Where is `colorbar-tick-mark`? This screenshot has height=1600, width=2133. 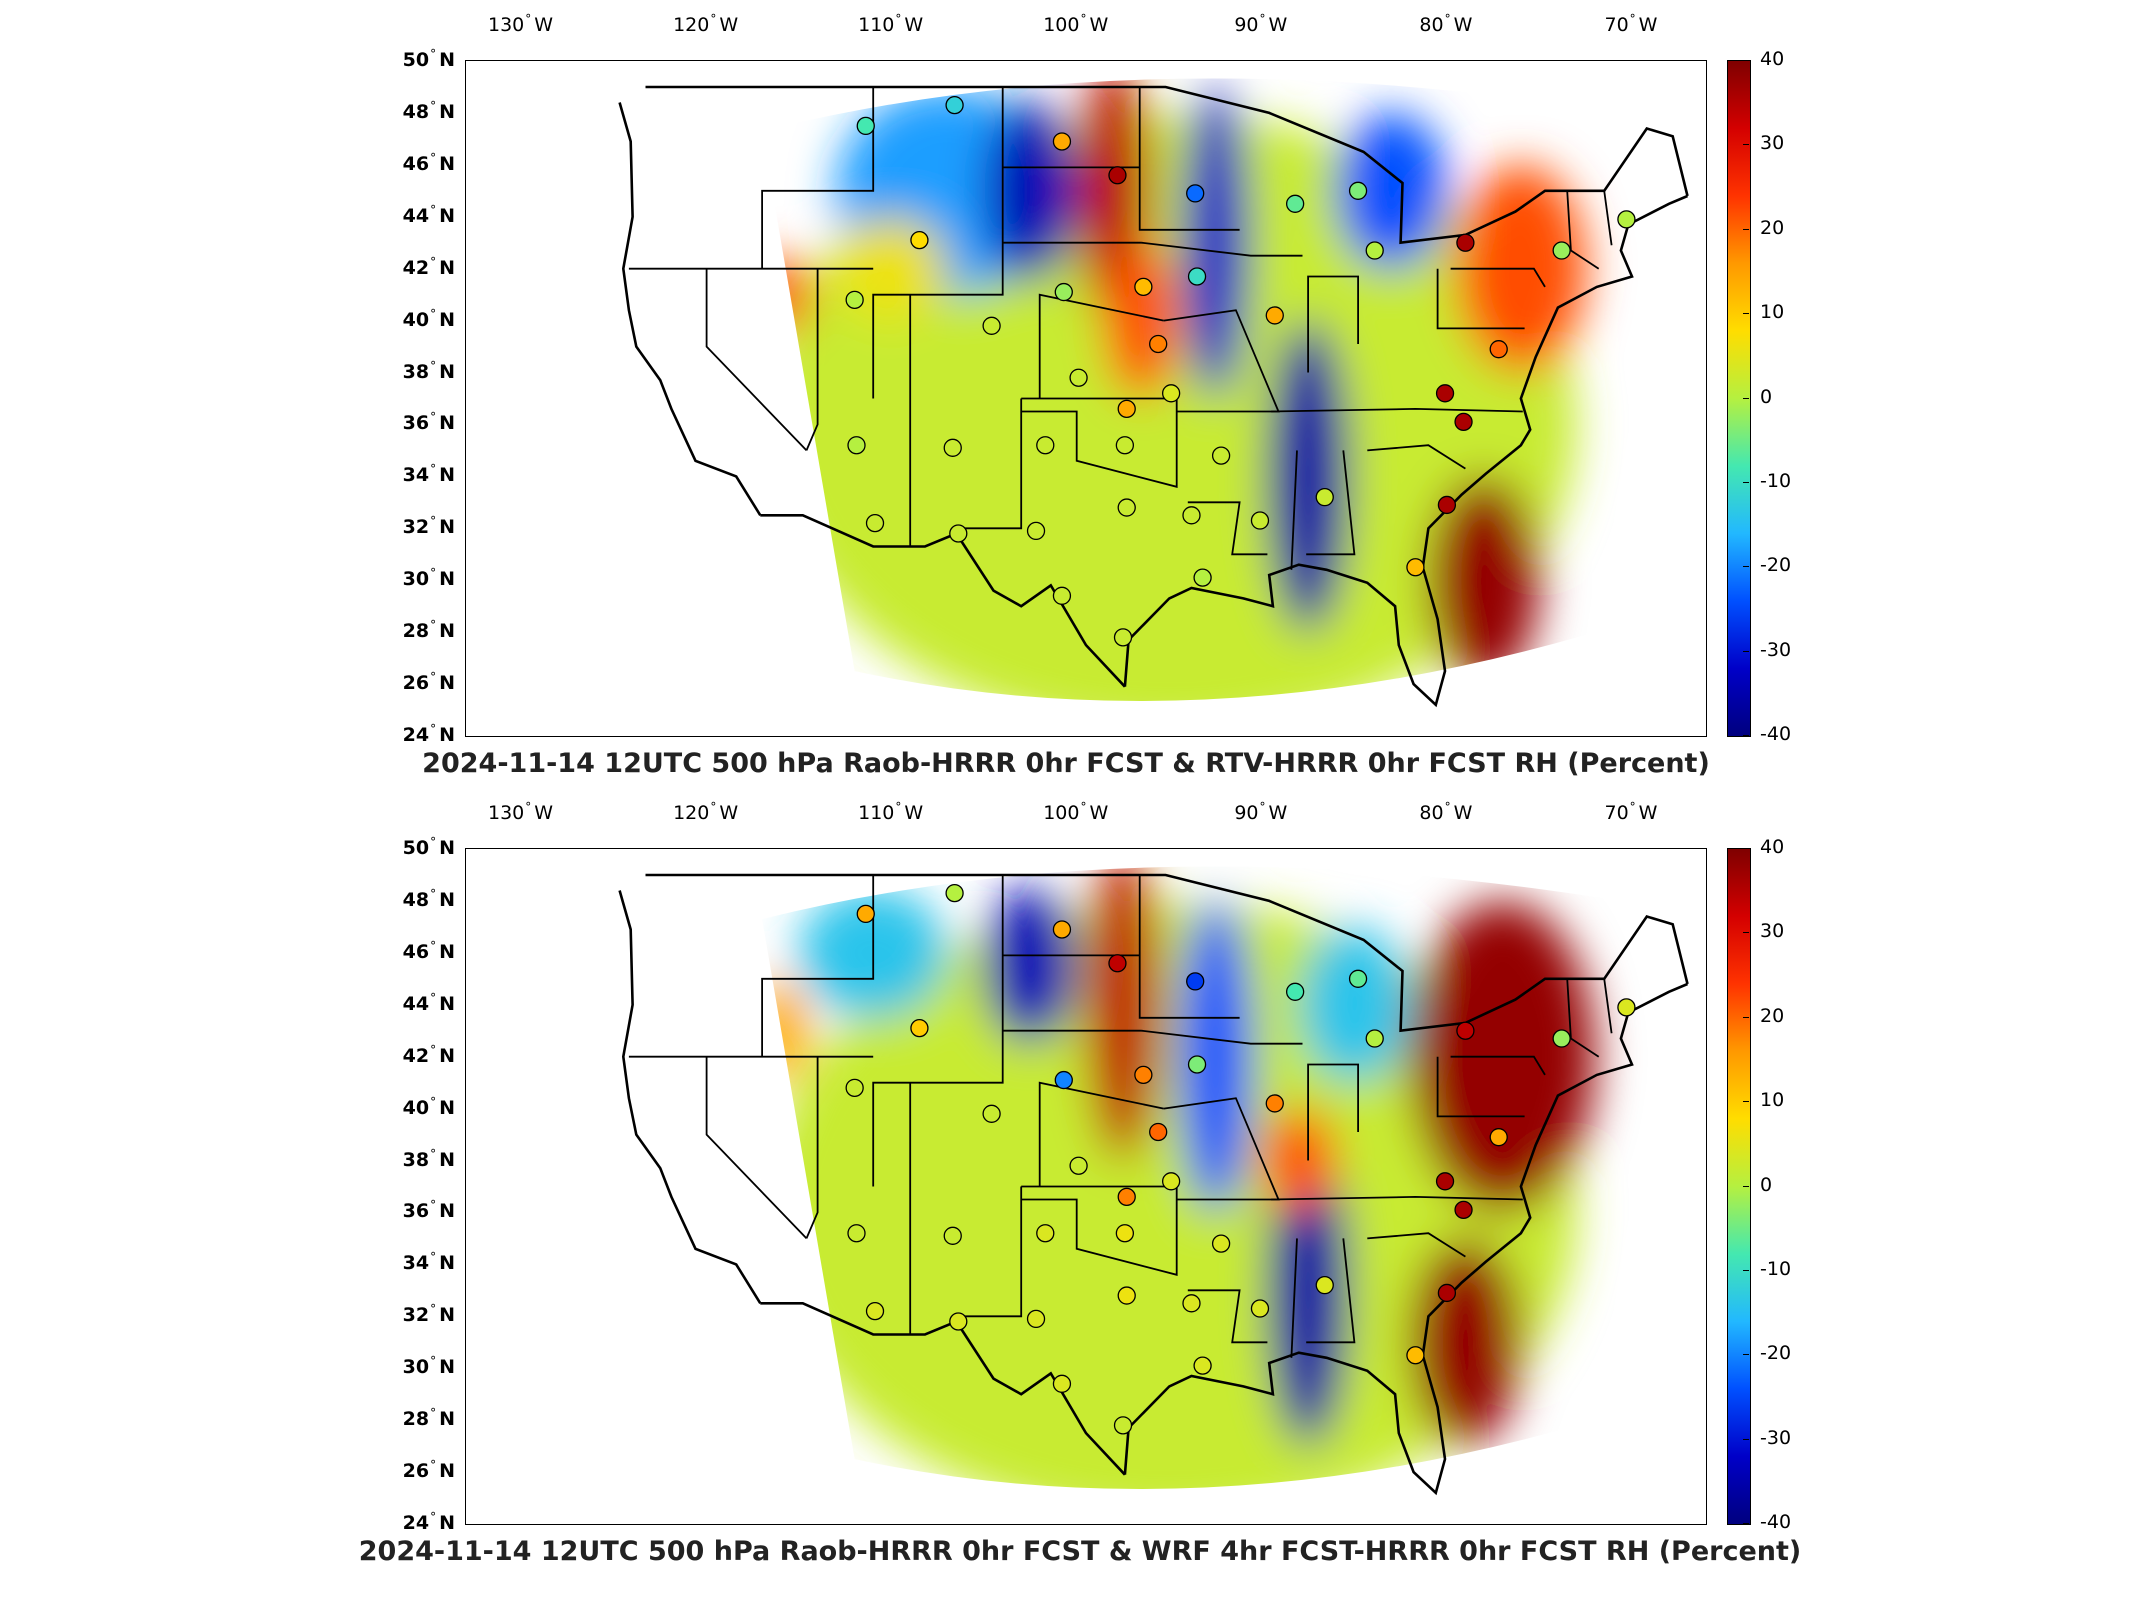
colorbar-tick-mark is located at coordinates (1746, 314).